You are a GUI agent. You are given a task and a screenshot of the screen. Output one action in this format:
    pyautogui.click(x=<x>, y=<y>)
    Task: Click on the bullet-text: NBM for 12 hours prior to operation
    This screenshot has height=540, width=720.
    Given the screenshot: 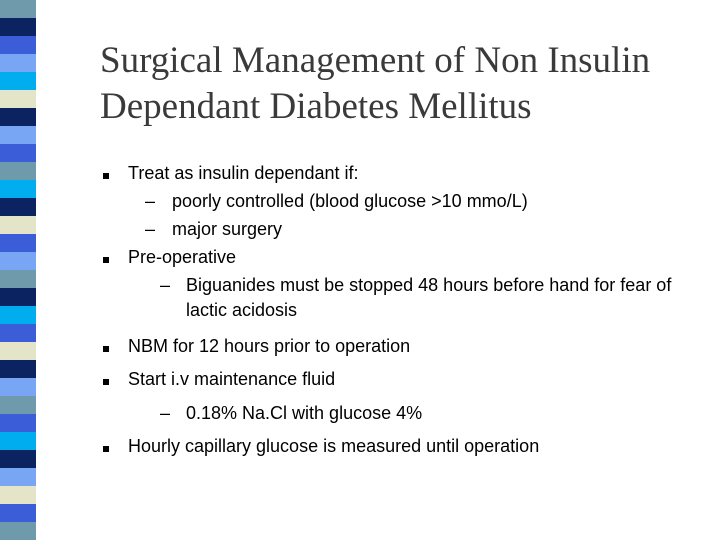 What is the action you would take?
    pyautogui.click(x=269, y=346)
    